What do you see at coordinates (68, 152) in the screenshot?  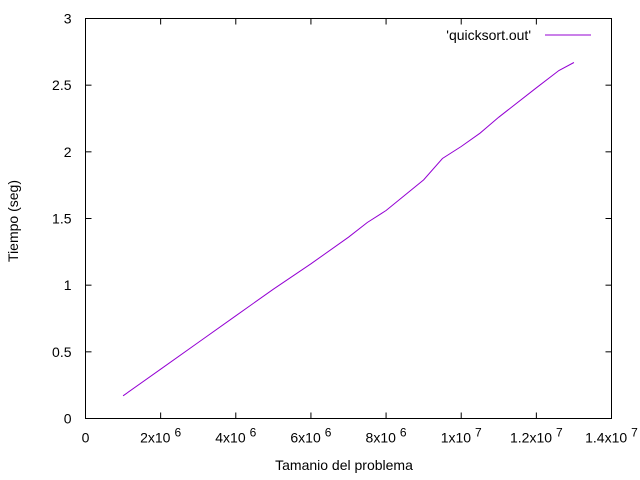 I see `y-tick-label: 2` at bounding box center [68, 152].